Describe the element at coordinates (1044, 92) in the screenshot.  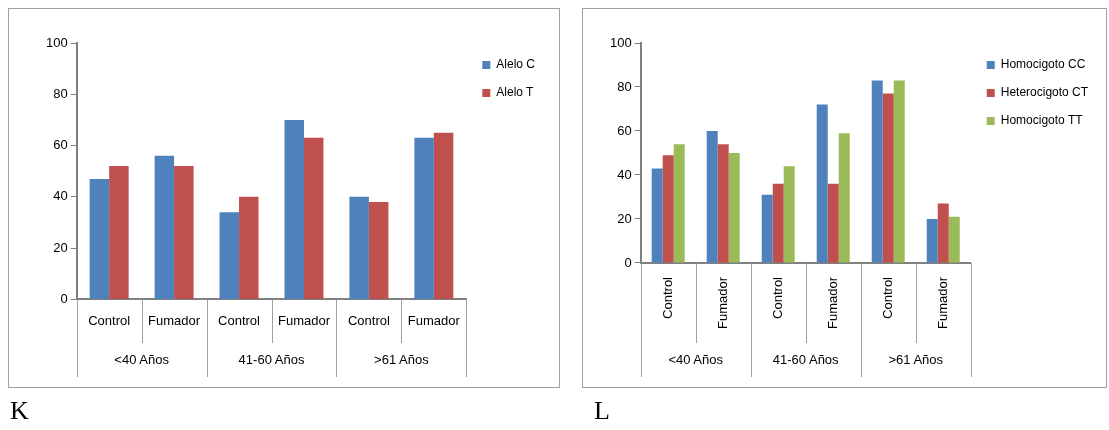
I see `legend-label: Heterocigoto CT` at that location.